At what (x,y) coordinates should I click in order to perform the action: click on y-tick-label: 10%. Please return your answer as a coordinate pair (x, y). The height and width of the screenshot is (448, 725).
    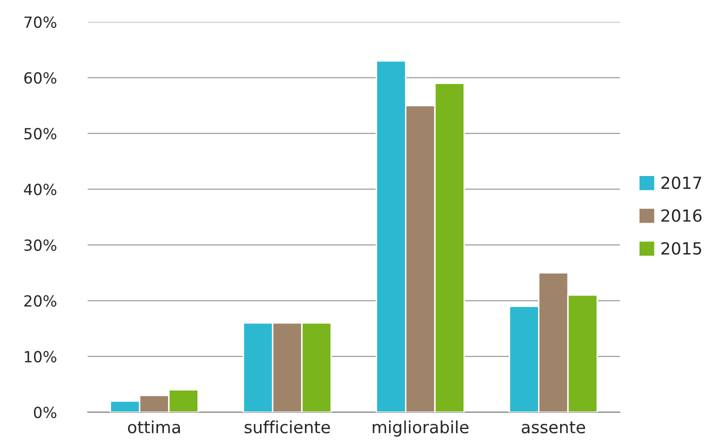
    Looking at the image, I should click on (40, 356).